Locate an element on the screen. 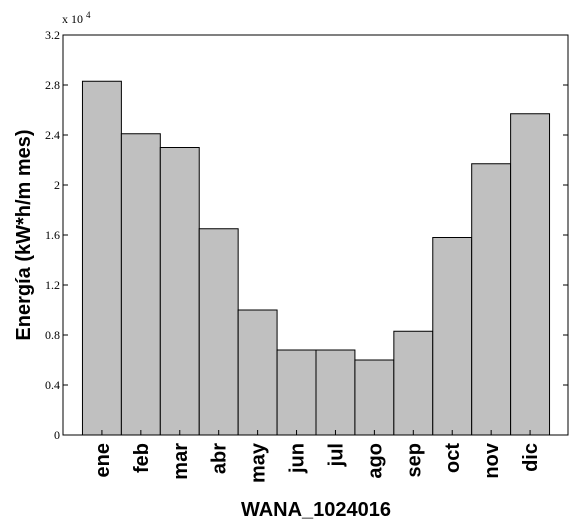  bar-ene is located at coordinates (101, 258).